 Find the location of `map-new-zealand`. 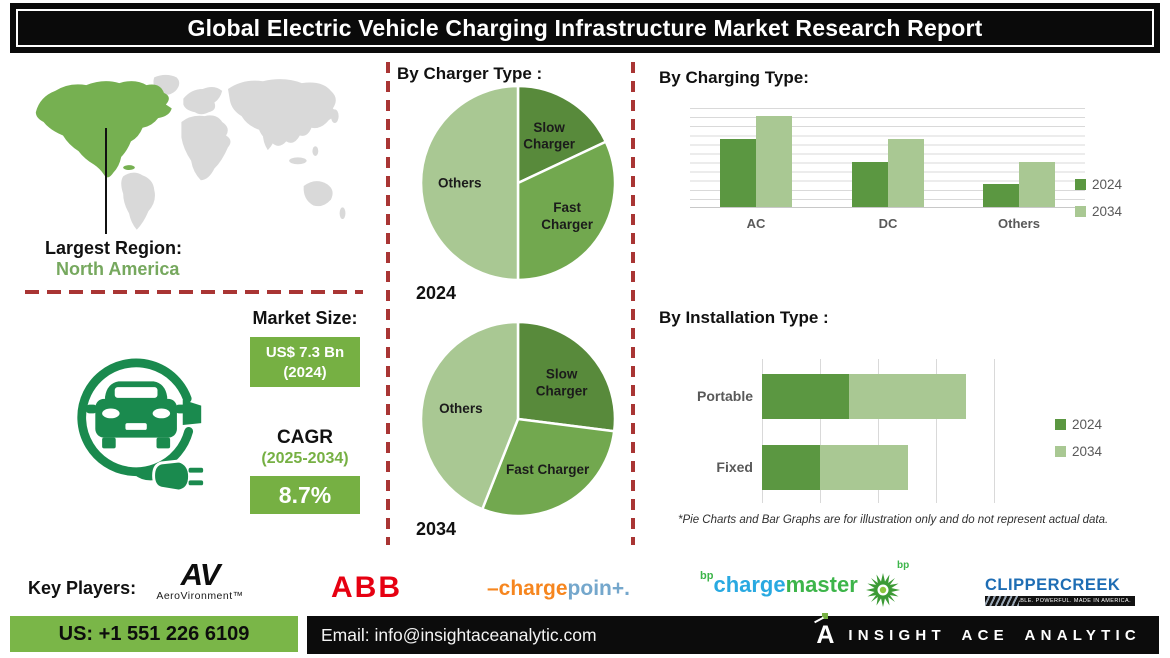

map-new-zealand is located at coordinates (342, 213).